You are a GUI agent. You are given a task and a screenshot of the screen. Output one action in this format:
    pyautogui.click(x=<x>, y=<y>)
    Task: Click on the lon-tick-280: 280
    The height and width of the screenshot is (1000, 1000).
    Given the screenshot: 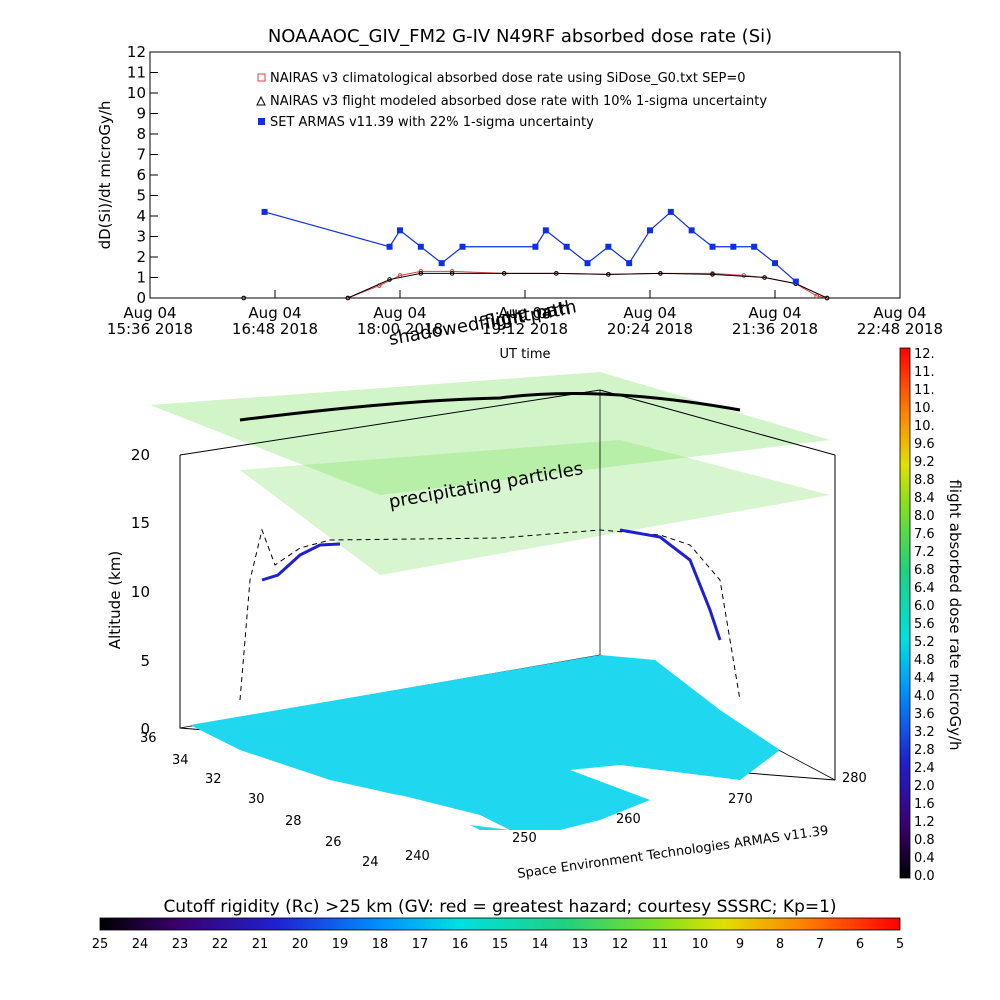 What is the action you would take?
    pyautogui.click(x=854, y=778)
    